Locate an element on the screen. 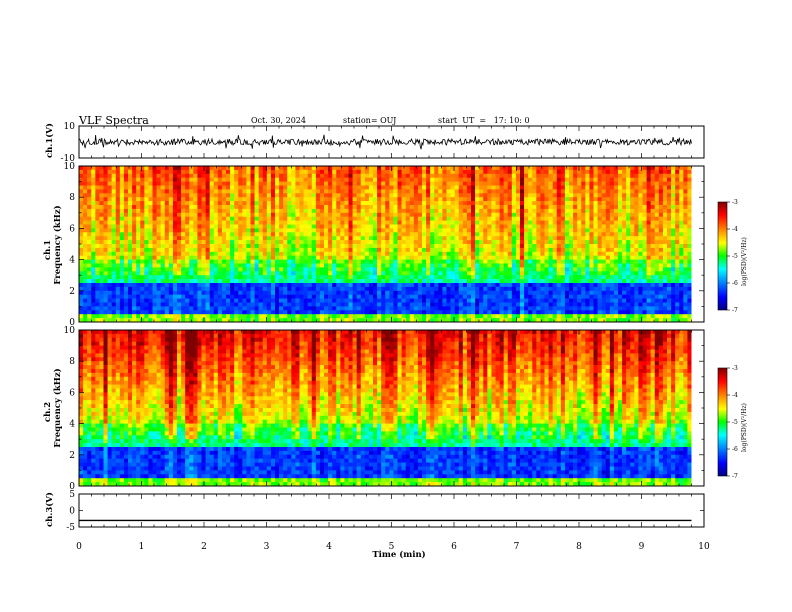 This screenshot has height=612, width=792. ch3-y-tick-label: 5 is located at coordinates (72, 495).